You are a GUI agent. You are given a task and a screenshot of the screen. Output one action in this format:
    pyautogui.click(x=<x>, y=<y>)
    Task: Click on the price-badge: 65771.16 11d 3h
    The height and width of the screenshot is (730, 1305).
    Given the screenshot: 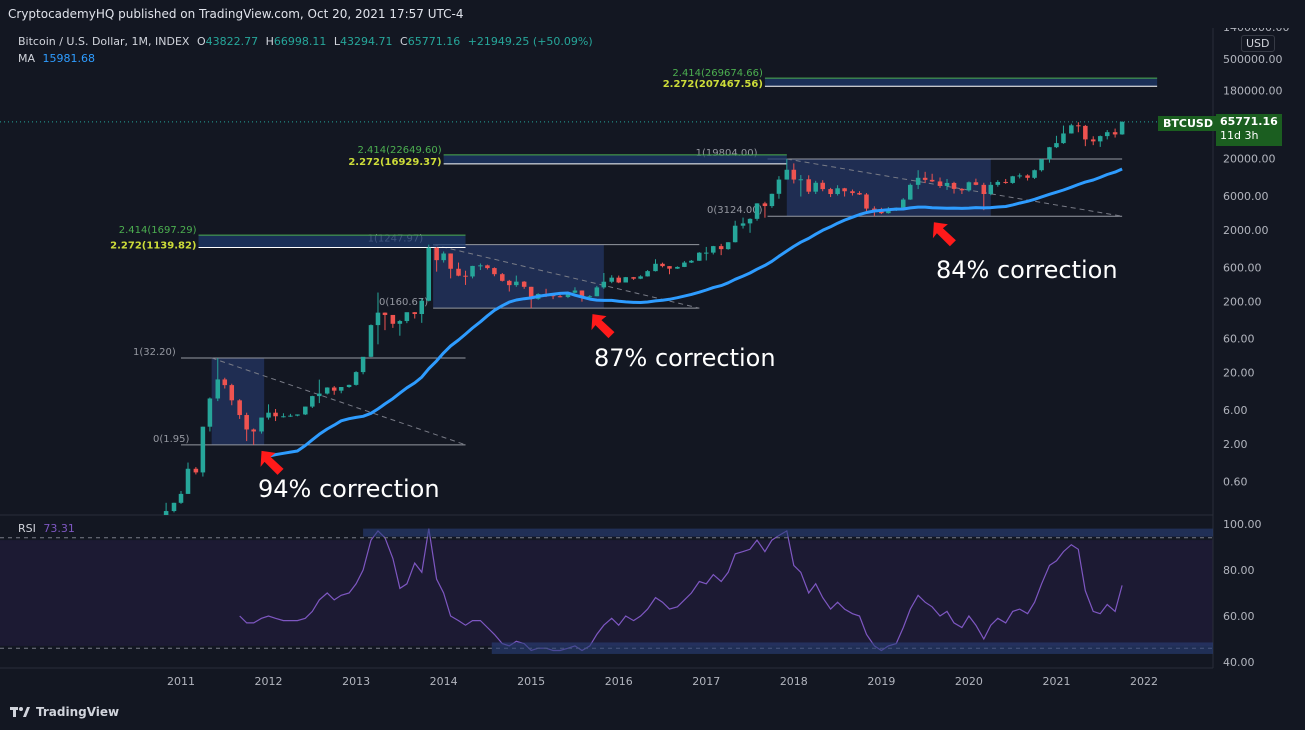 What is the action you would take?
    pyautogui.click(x=1249, y=130)
    